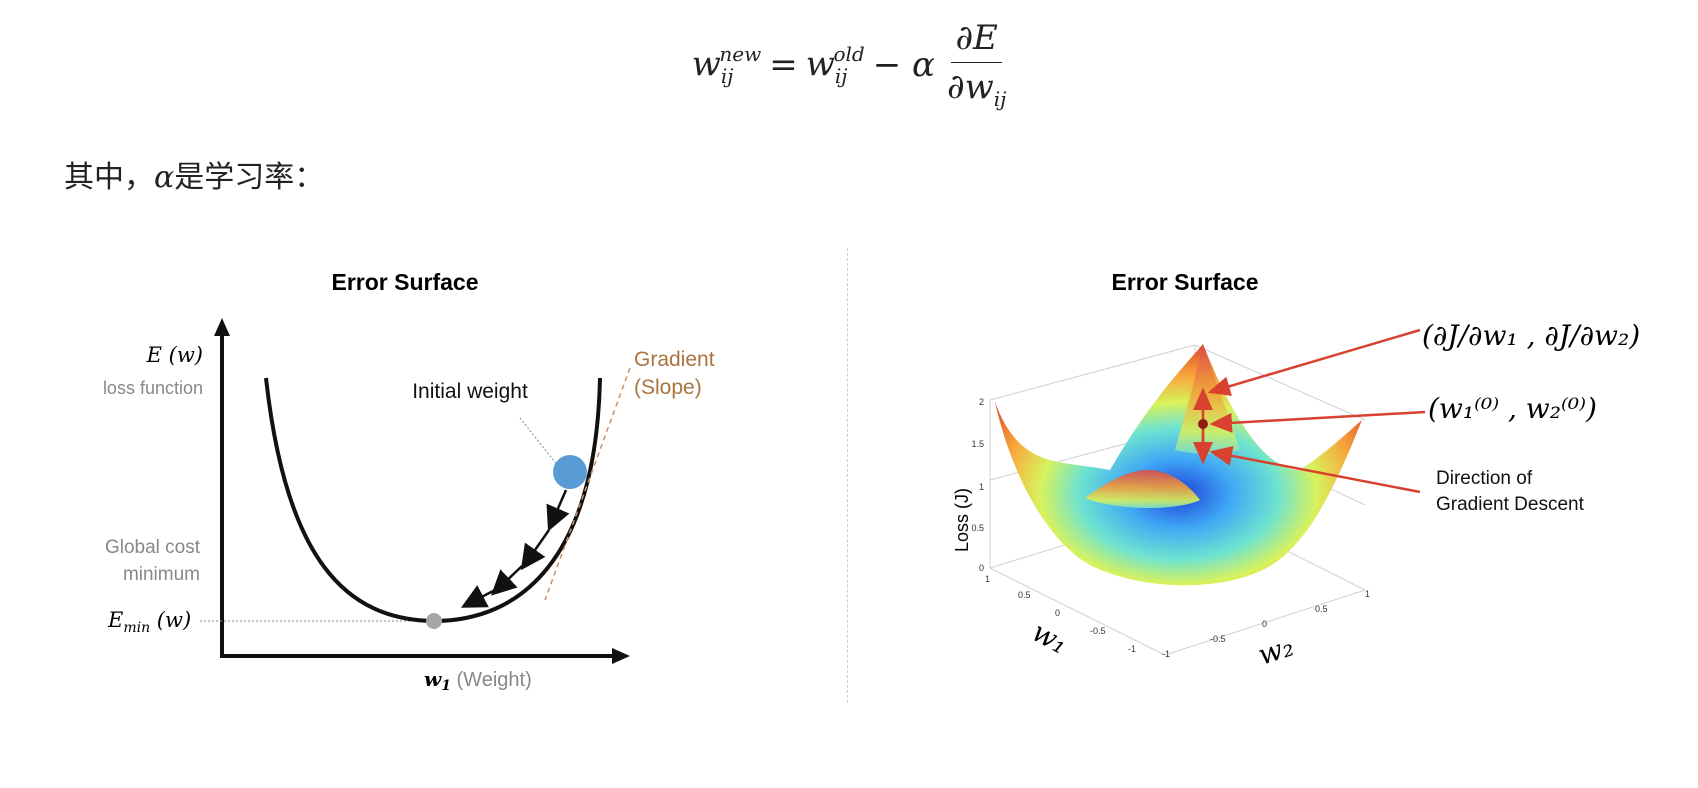 The height and width of the screenshot is (788, 1698). I want to click on update-formula: wijnew = wijold − α ∂E ∂wij, so click(849, 64).